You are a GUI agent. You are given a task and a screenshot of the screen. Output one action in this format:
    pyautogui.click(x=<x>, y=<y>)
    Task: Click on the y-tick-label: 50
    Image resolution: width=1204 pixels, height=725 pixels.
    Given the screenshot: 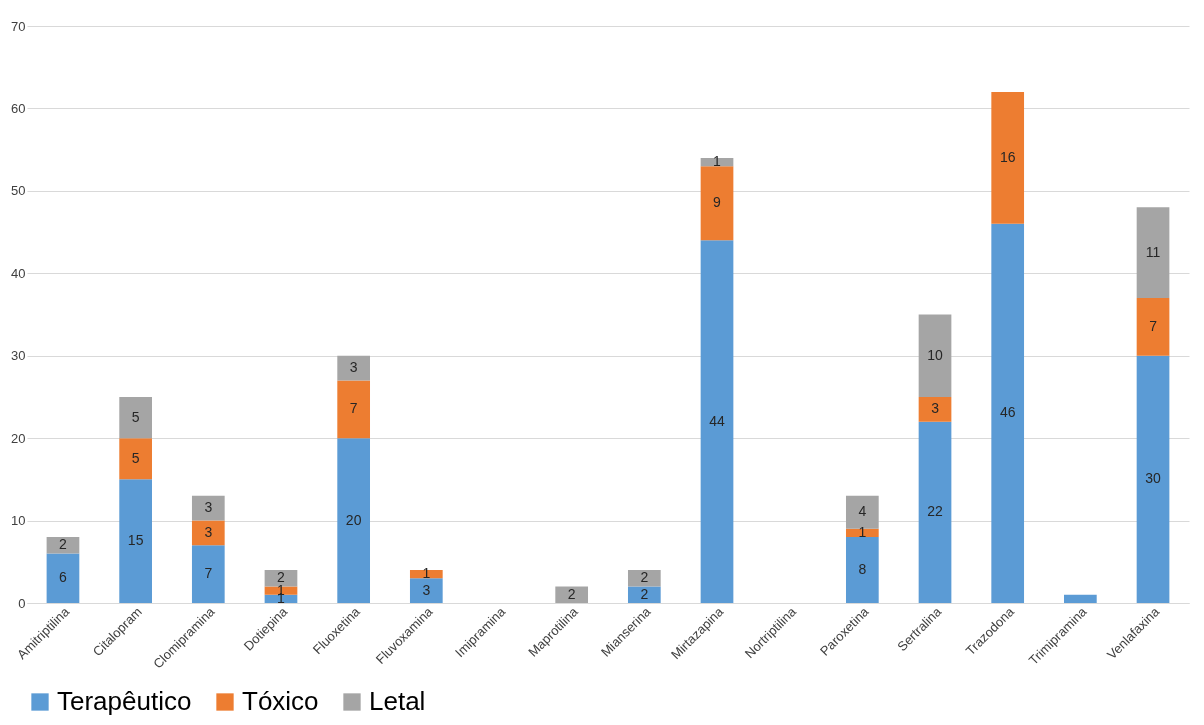 What is the action you would take?
    pyautogui.click(x=18, y=191)
    